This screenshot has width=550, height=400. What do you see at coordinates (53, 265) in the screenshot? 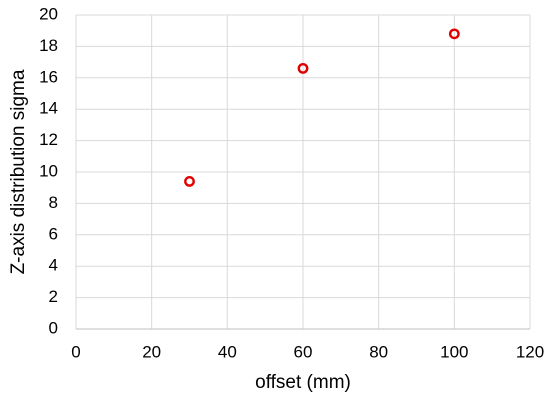
I see `y-tick-label: 4` at bounding box center [53, 265].